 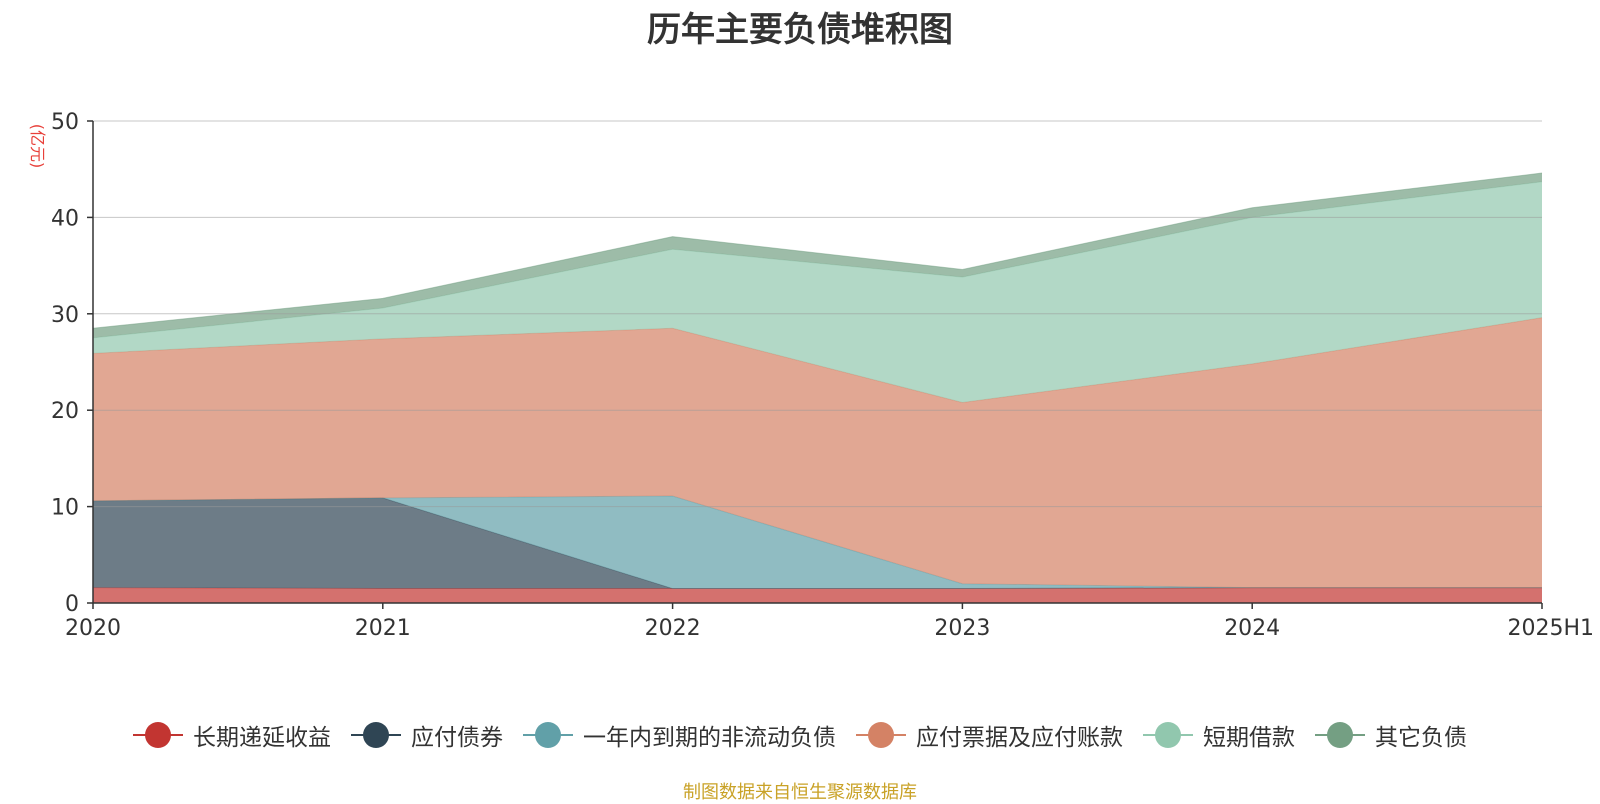 What do you see at coordinates (262, 738) in the screenshot?
I see `legend-label: 长期递延收益` at bounding box center [262, 738].